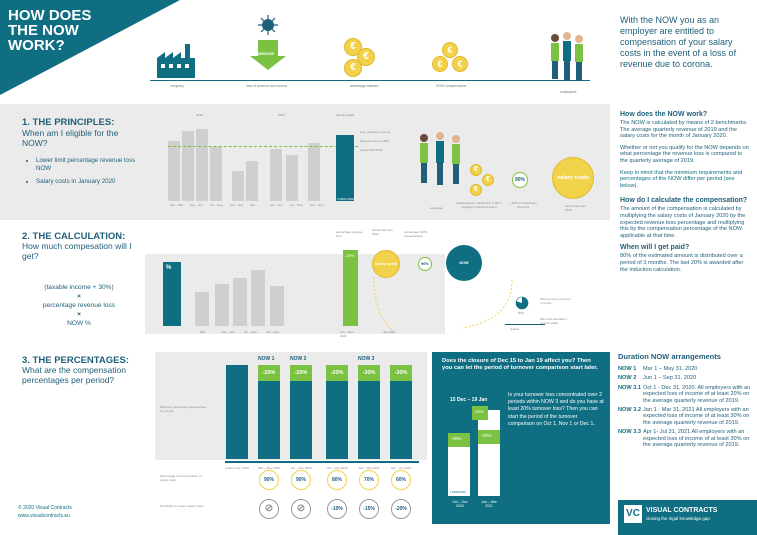 This screenshot has height=535, width=757. Describe the element at coordinates (196, 205) in the screenshot. I see `quarter-label: Apr – Jun` at that location.